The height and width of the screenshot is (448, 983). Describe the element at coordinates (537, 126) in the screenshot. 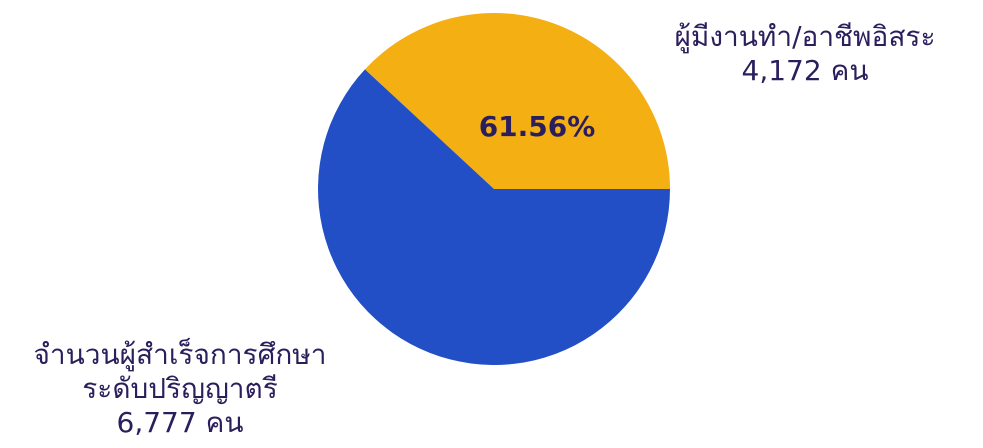

I see `percent-label: 61.56%` at that location.